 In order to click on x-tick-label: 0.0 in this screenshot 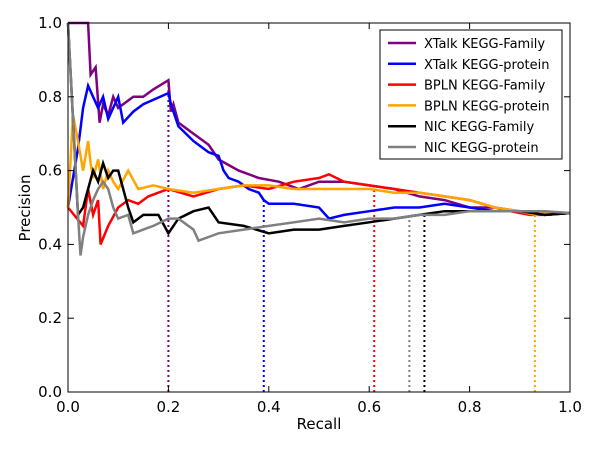, I will do `click(68, 407)`.